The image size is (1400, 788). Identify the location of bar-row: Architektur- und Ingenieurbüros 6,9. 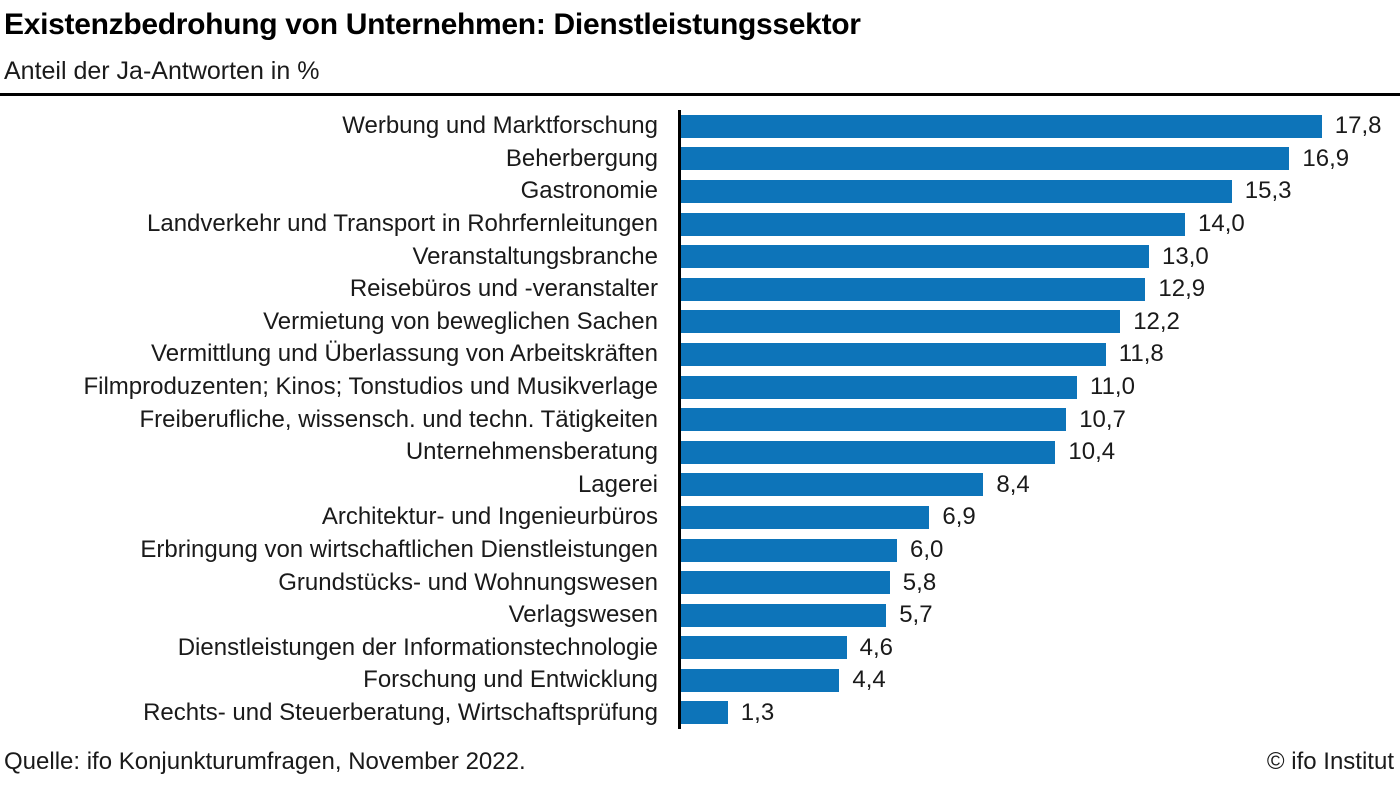
(700, 517).